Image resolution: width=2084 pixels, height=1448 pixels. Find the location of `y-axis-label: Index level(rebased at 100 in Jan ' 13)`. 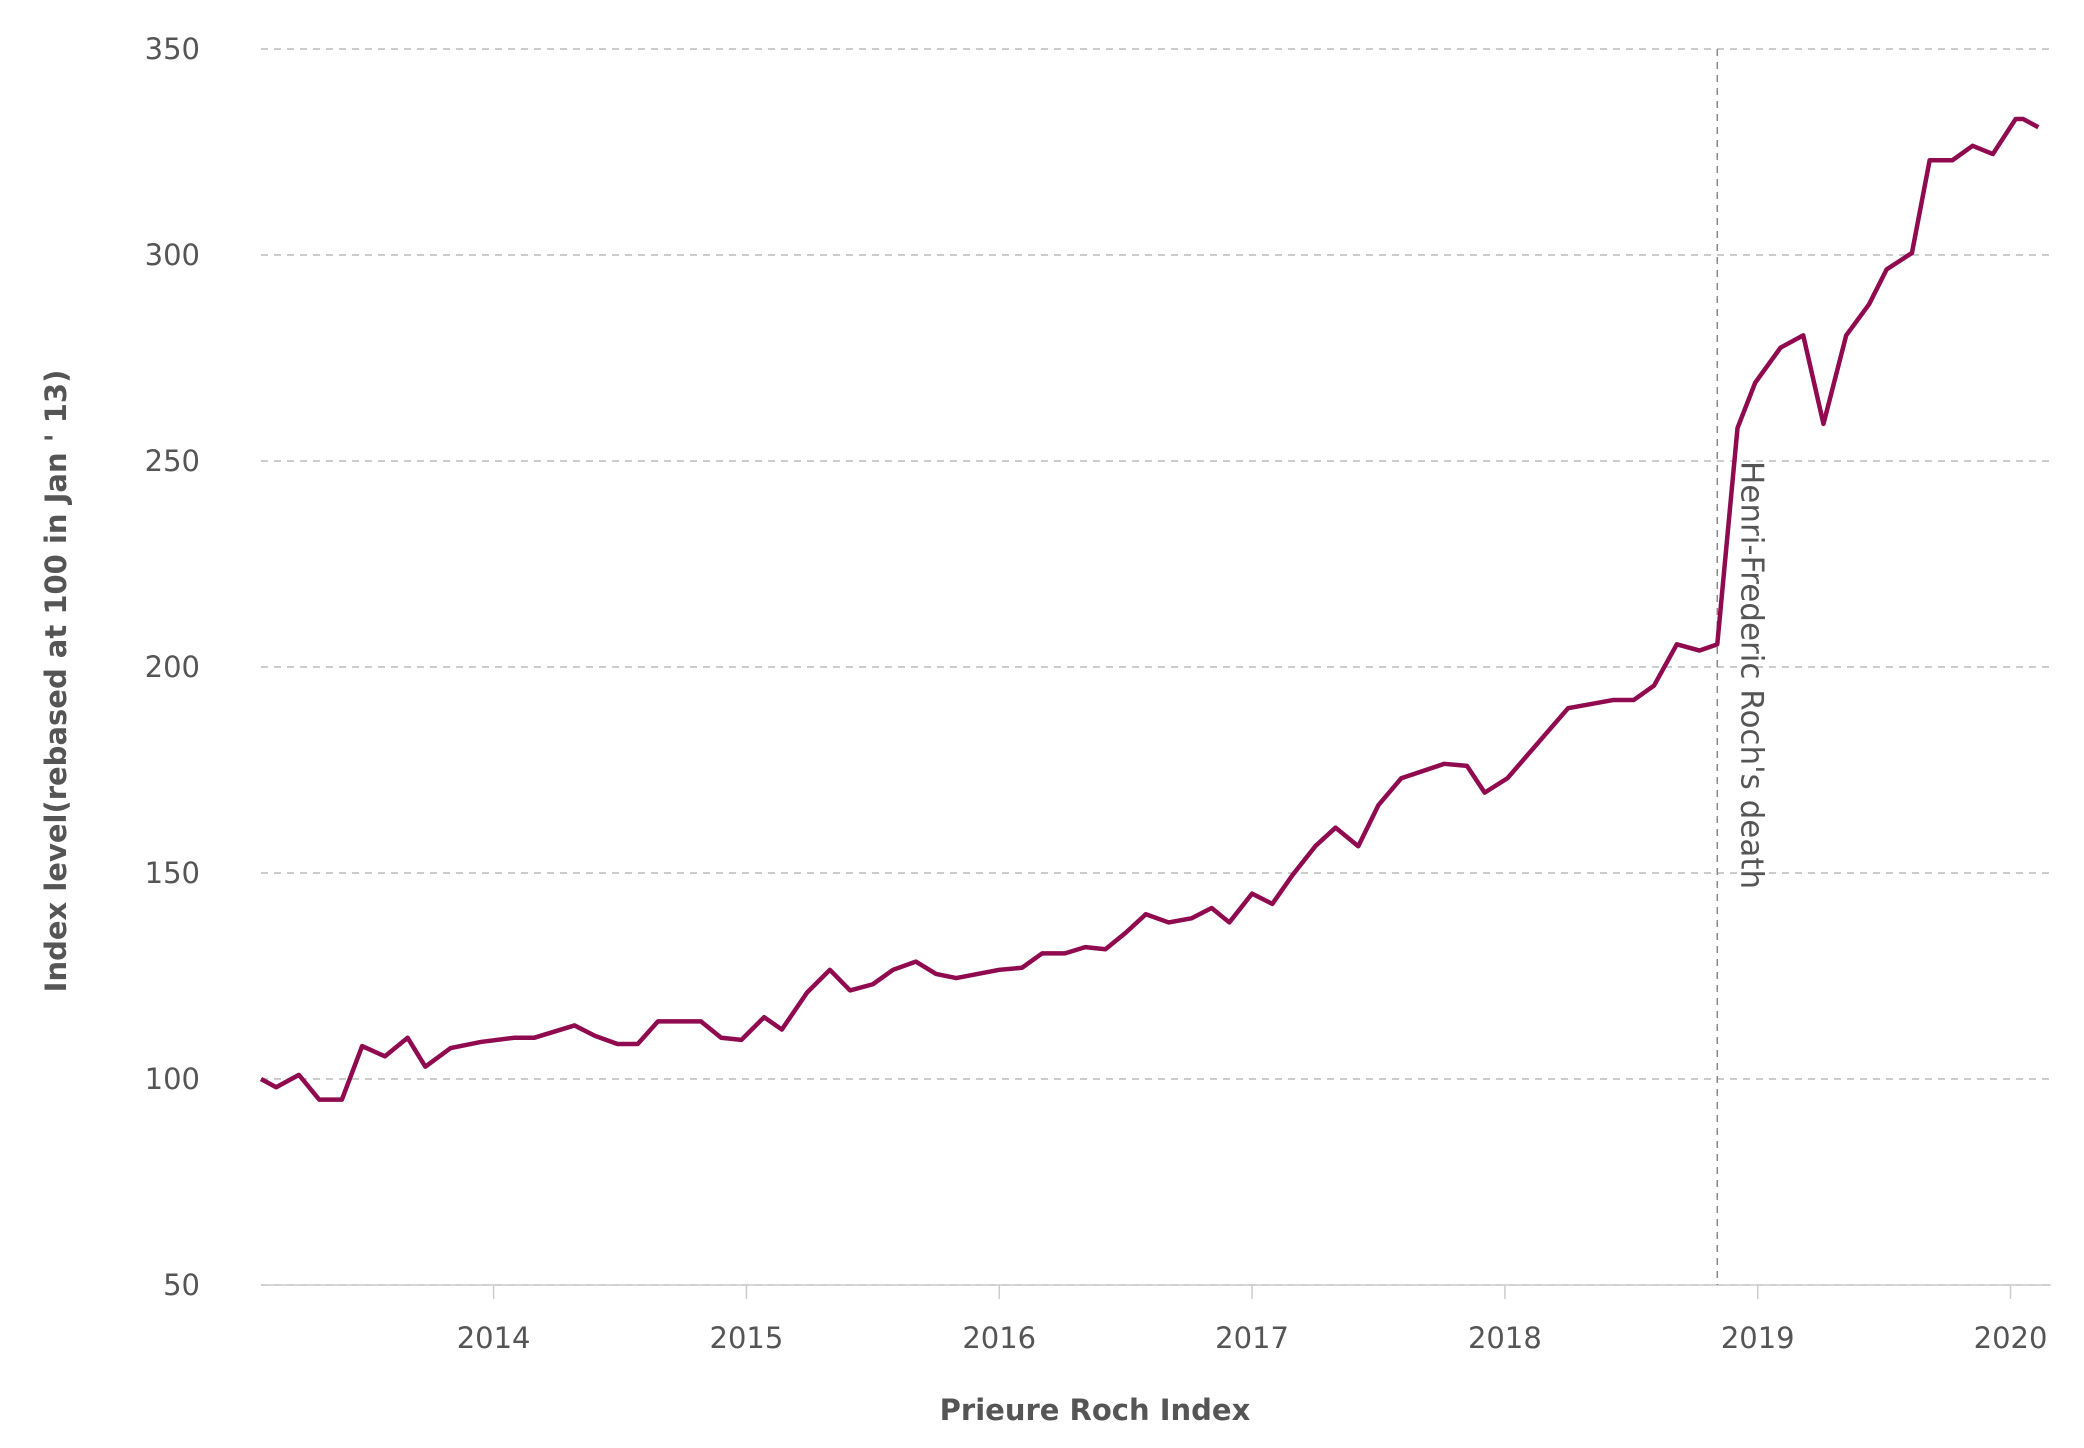

y-axis-label: Index level(rebased at 100 in Jan ' 13) is located at coordinates (56, 681).